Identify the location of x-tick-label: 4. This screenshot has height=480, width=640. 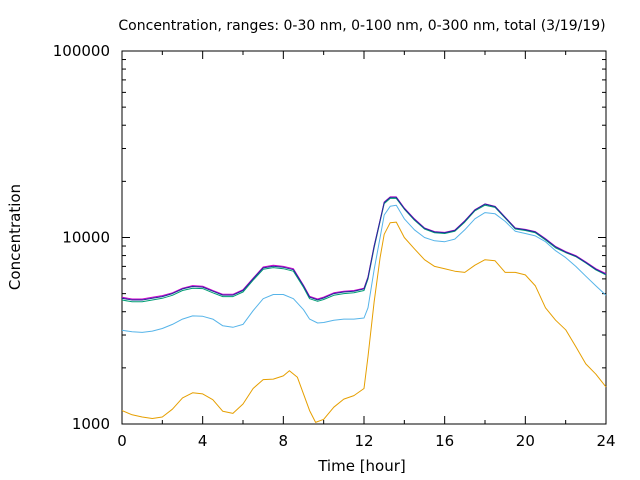
(203, 441).